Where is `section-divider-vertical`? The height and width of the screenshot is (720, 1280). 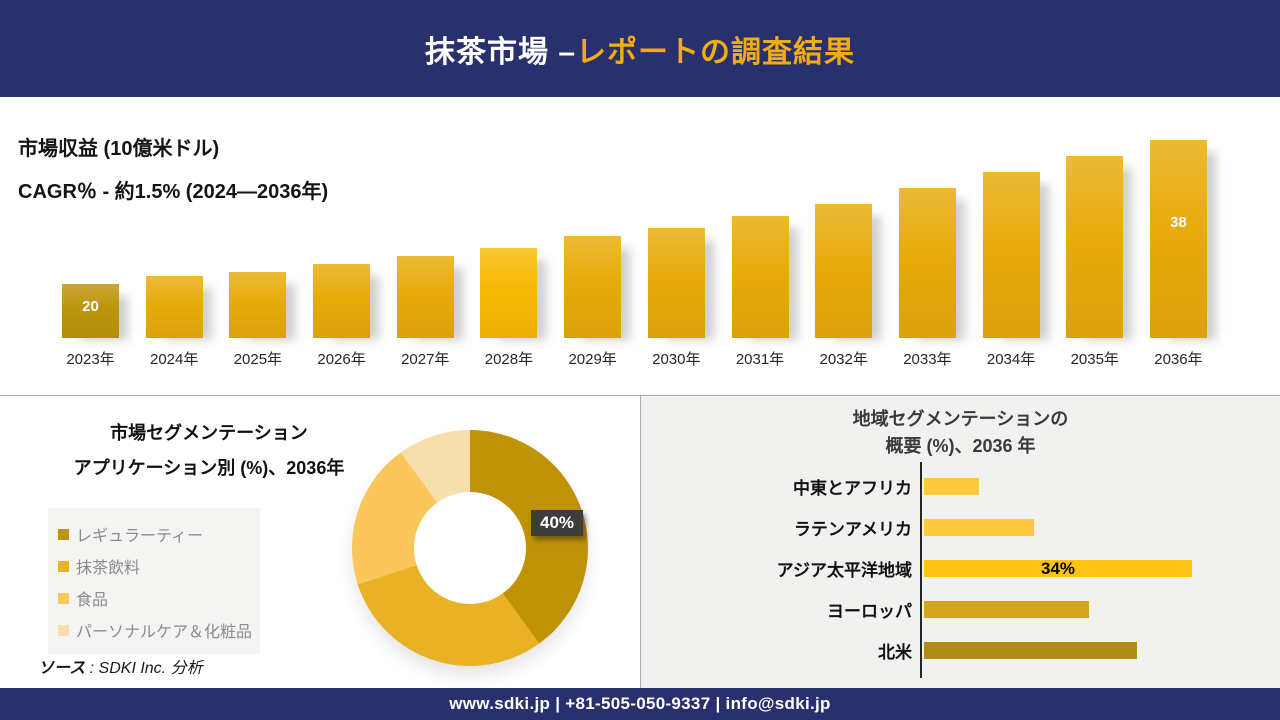
section-divider-vertical is located at coordinates (640, 542).